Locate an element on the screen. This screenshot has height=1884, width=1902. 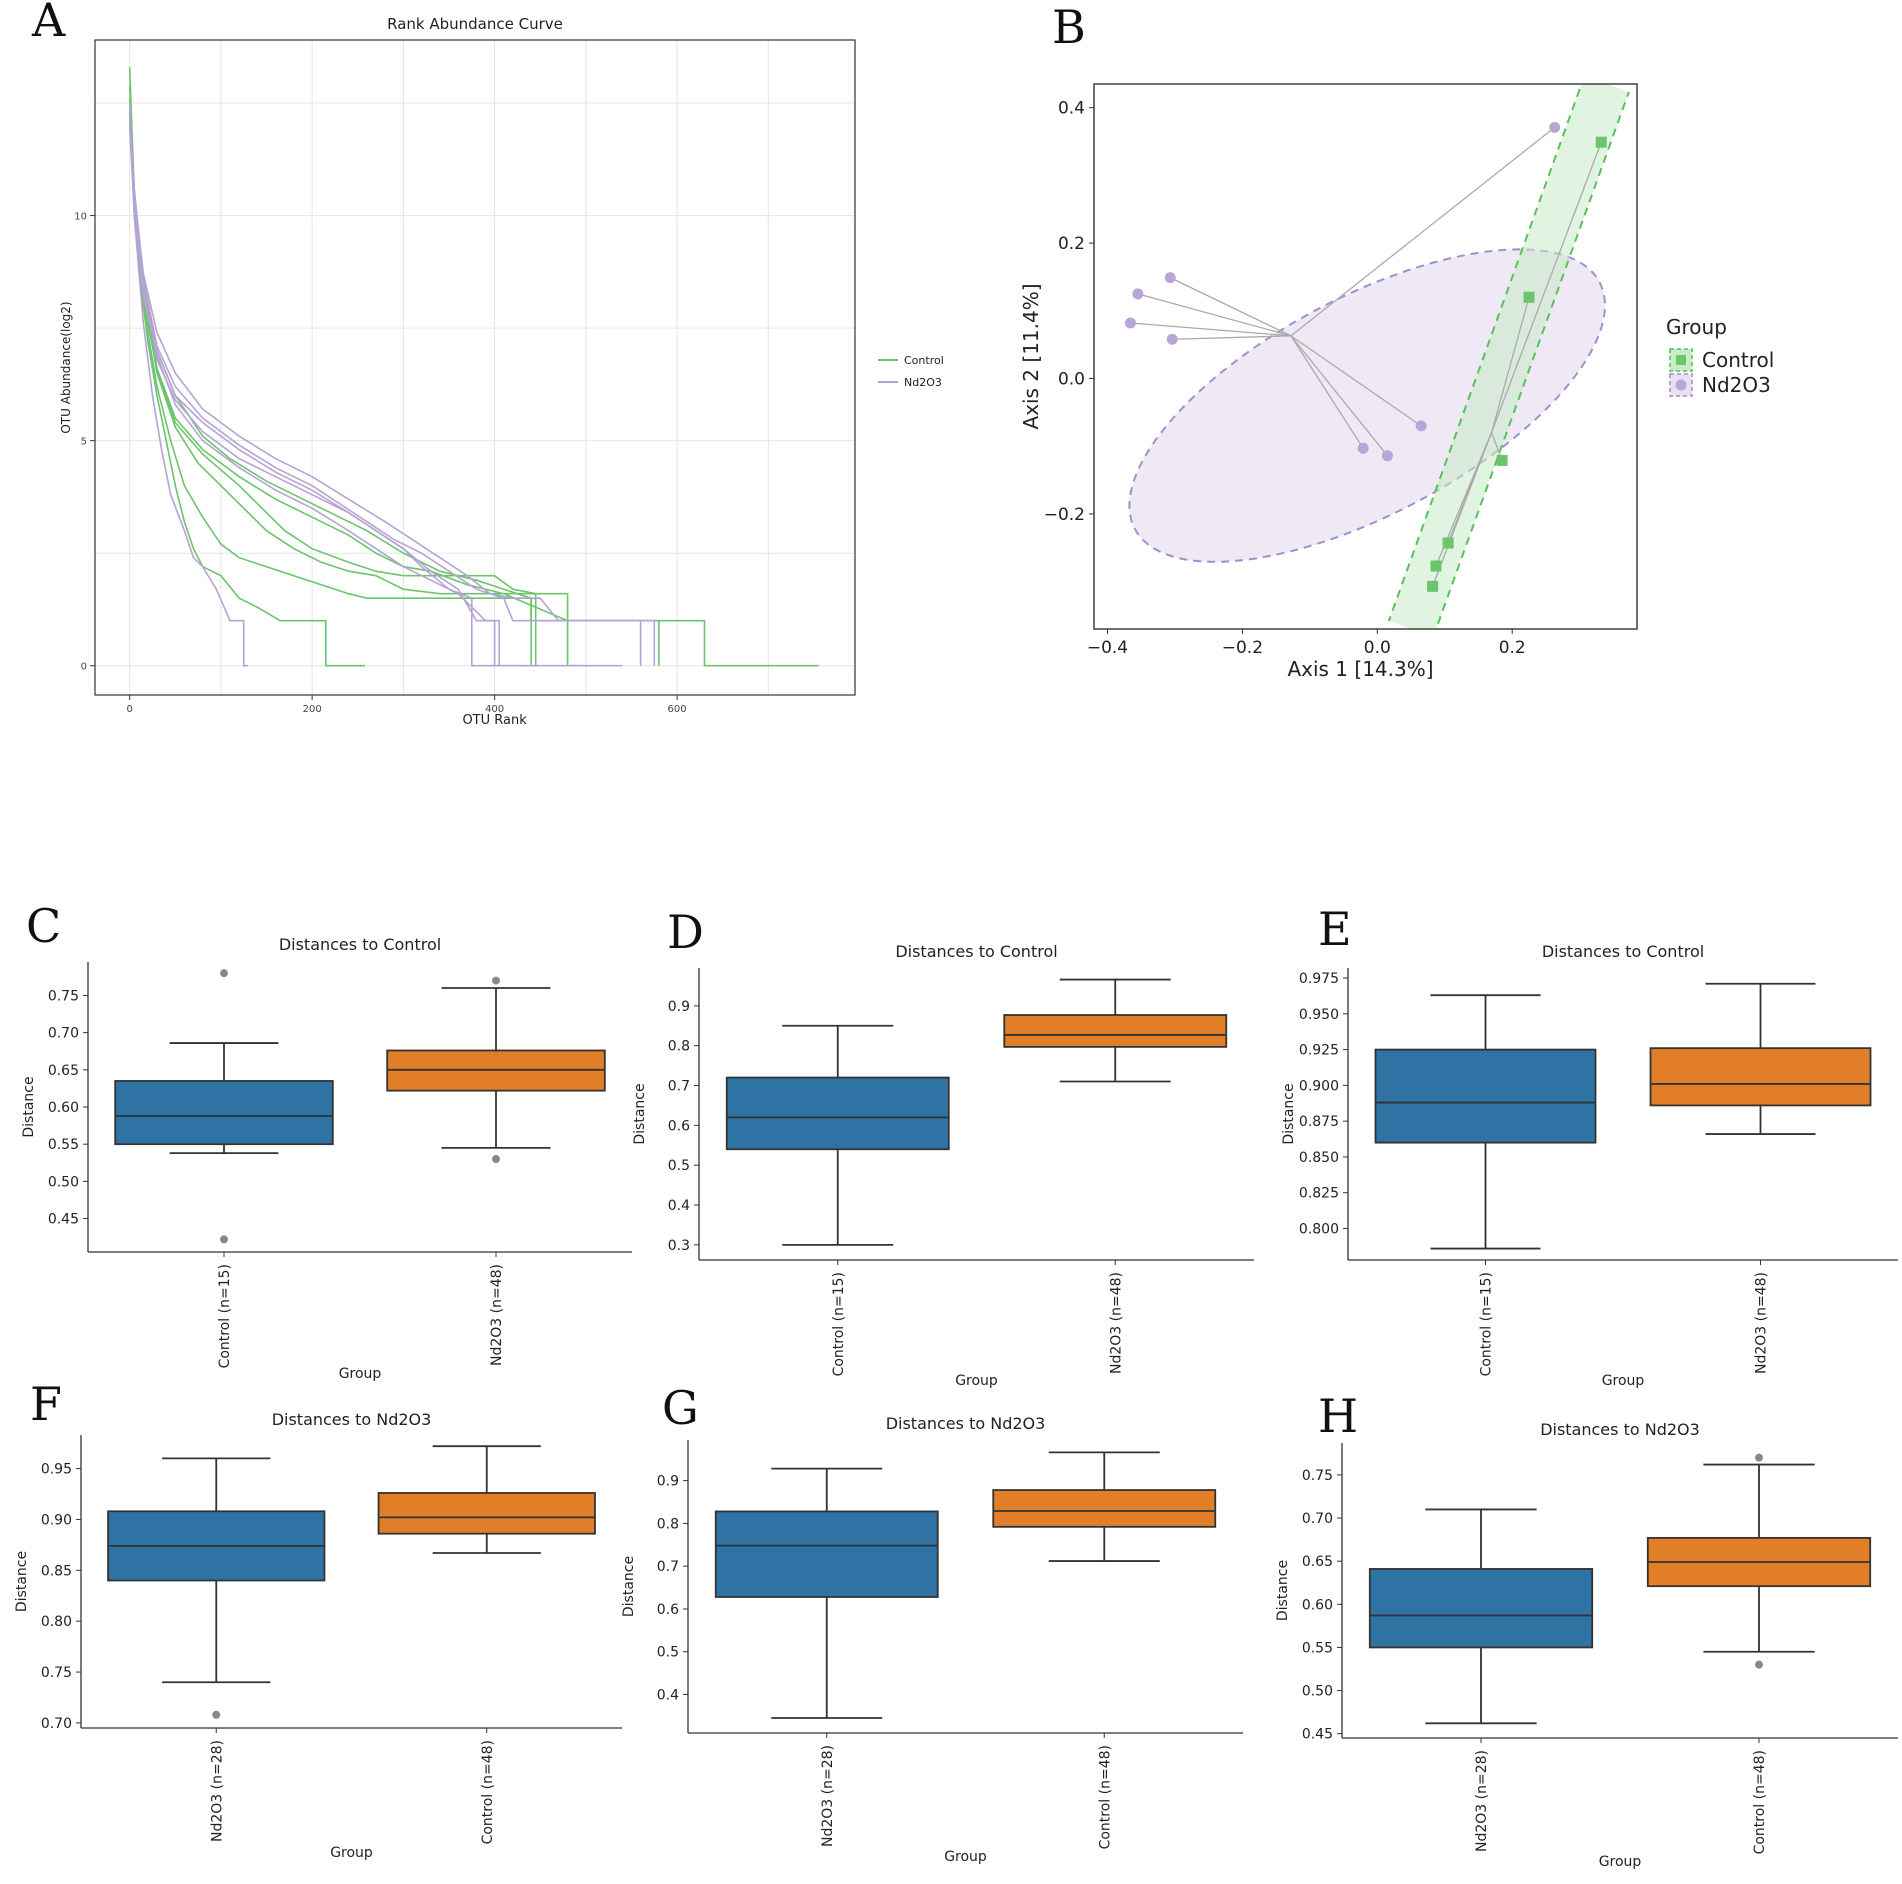
x-tick-label: −0.2 is located at coordinates (1242, 648).